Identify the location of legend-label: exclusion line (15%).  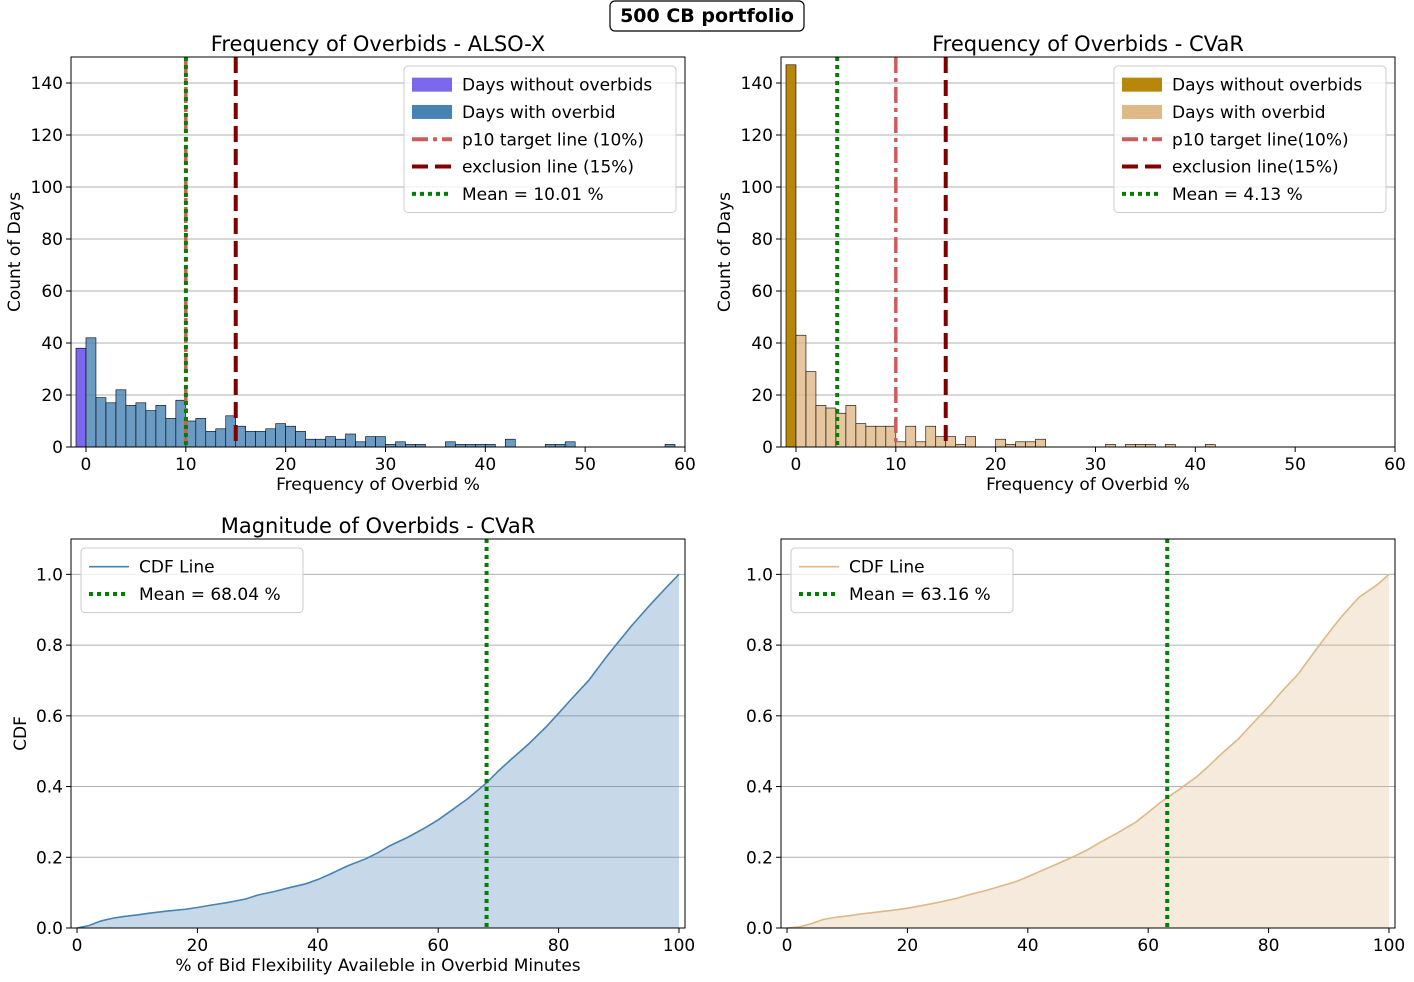
(548, 168).